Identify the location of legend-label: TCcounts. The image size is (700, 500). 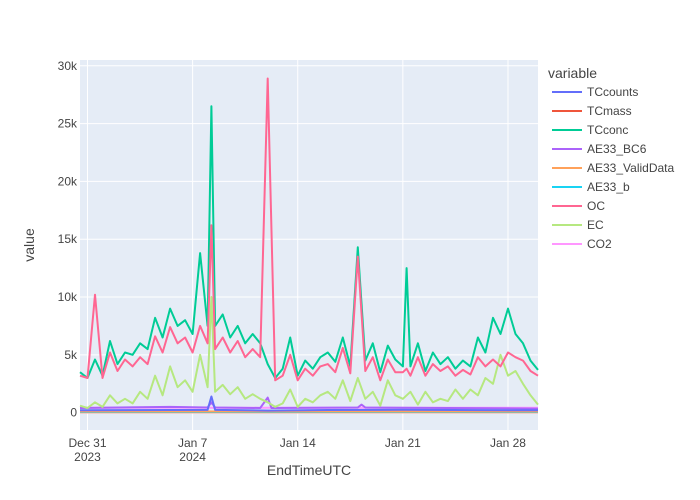
(612, 92).